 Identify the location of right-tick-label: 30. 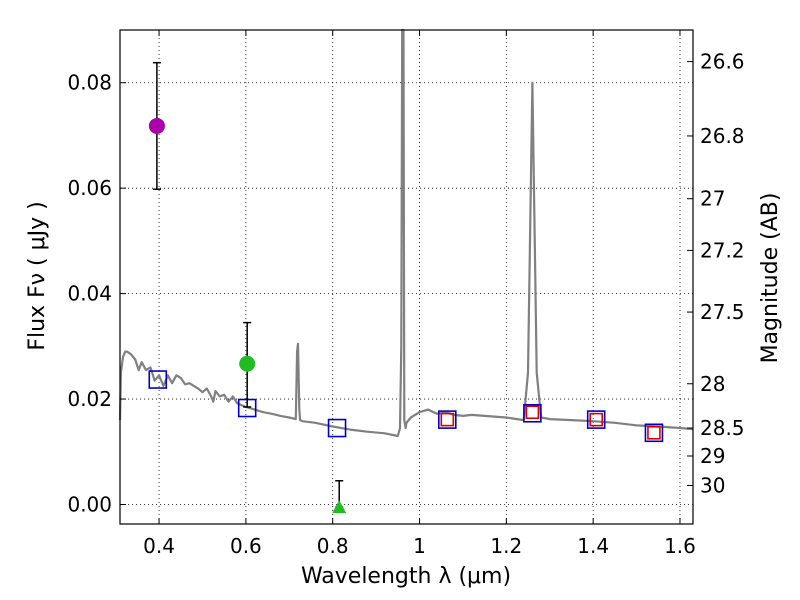
(712, 486).